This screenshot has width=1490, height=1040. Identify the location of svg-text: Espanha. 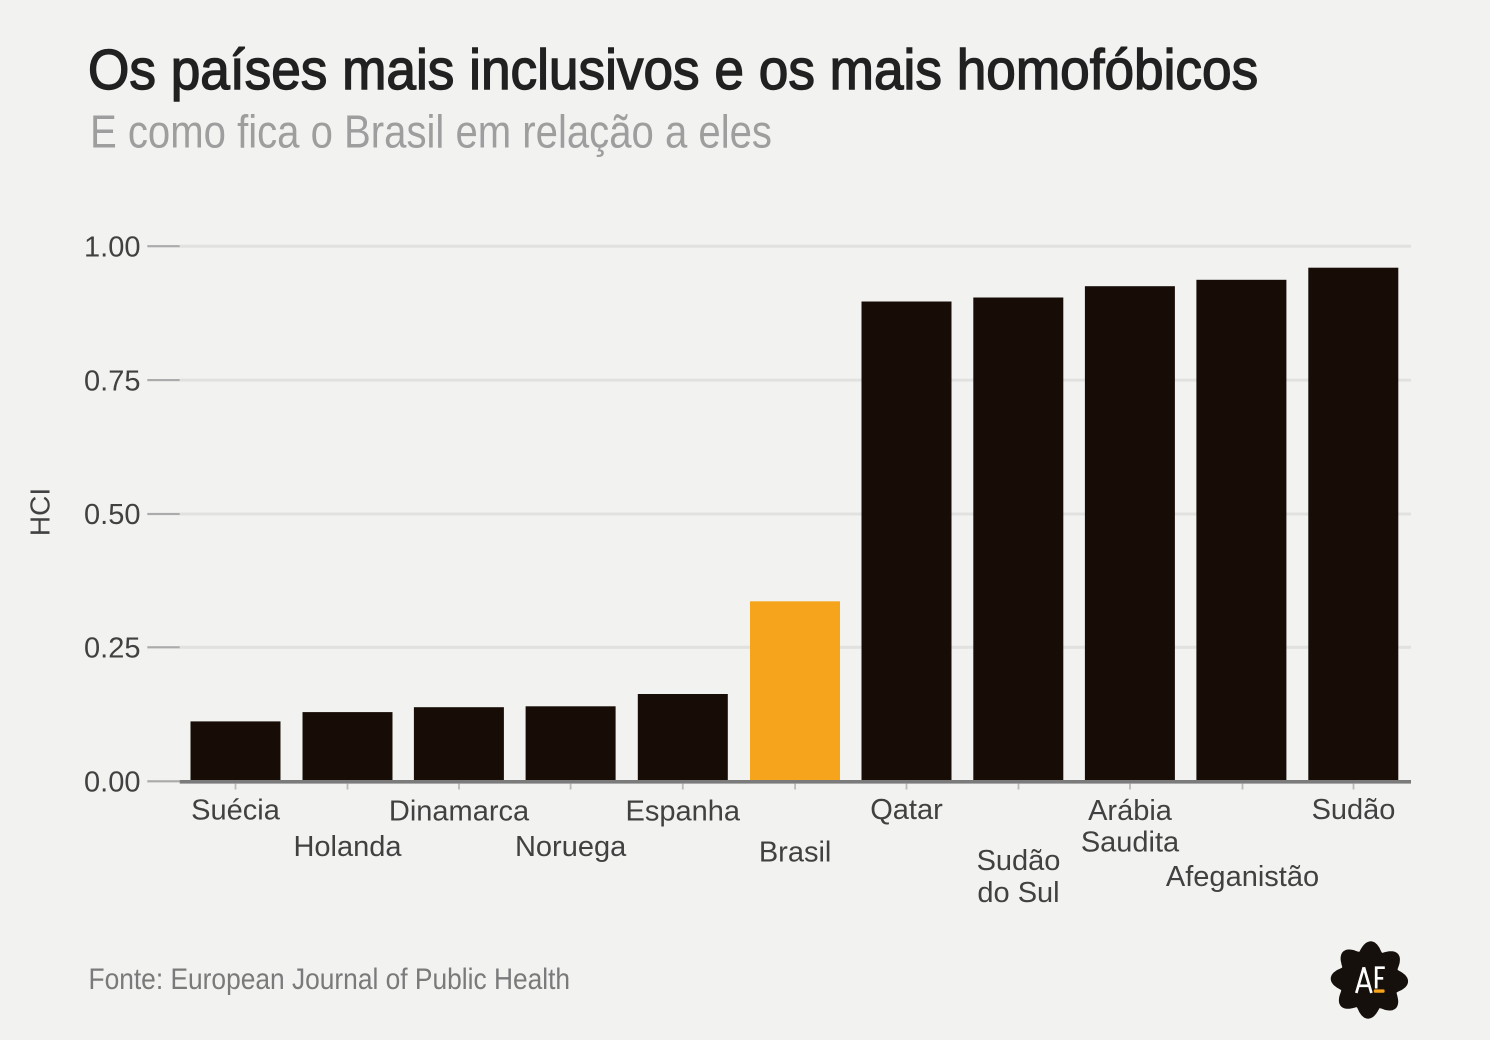
(683, 812).